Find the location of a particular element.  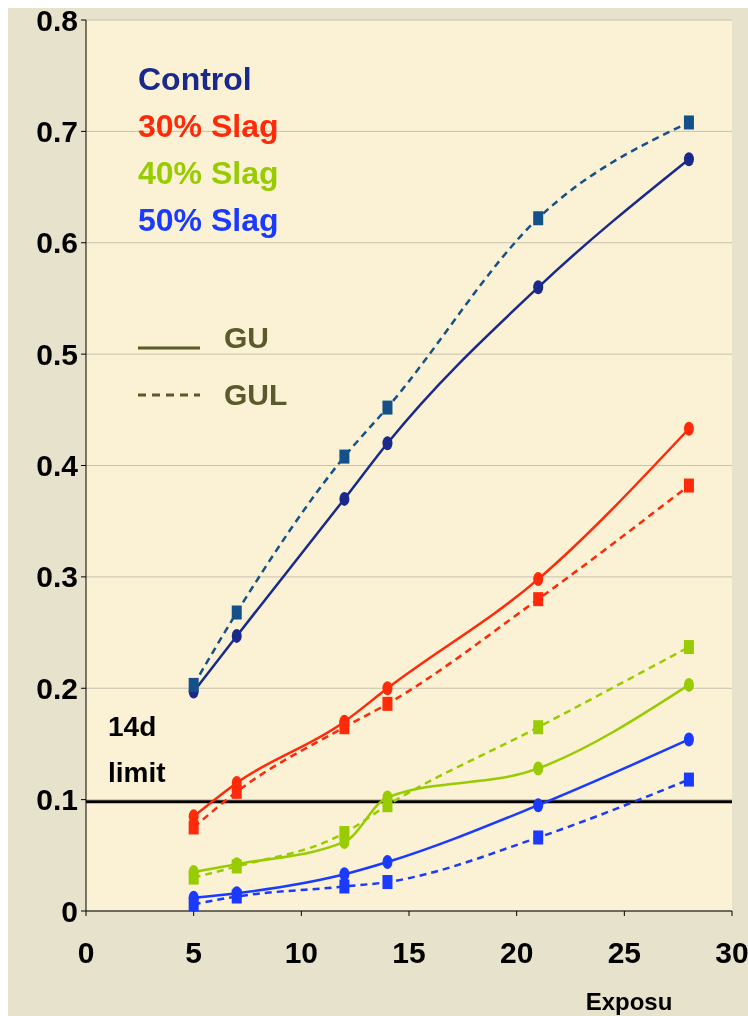

y-tick-label: 0.5 is located at coordinates (57, 354).